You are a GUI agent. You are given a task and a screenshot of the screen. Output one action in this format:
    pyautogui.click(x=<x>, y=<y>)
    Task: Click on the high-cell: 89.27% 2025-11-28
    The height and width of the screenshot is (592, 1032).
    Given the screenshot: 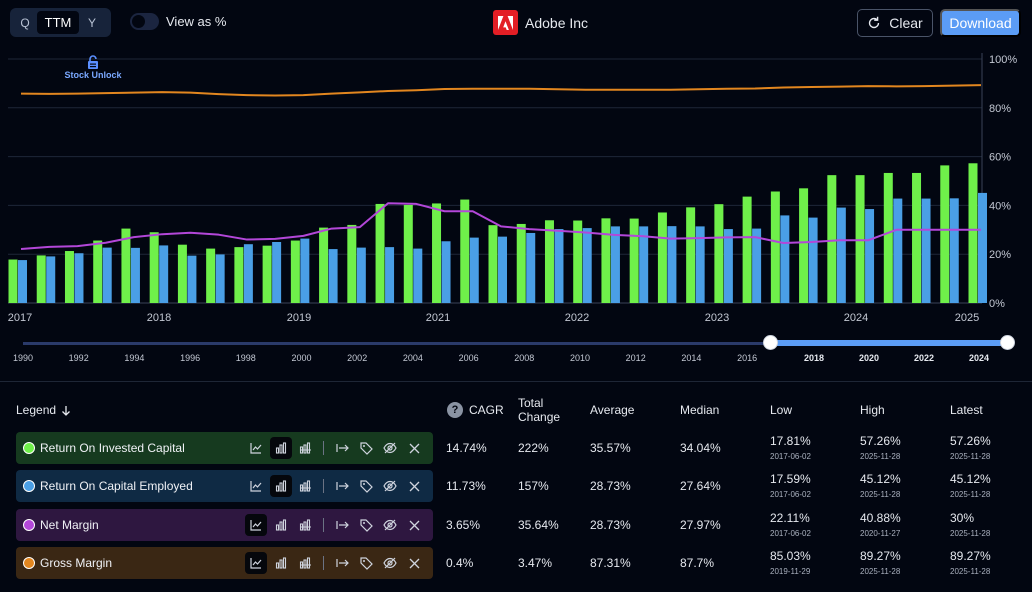 What is the action you would take?
    pyautogui.click(x=880, y=562)
    